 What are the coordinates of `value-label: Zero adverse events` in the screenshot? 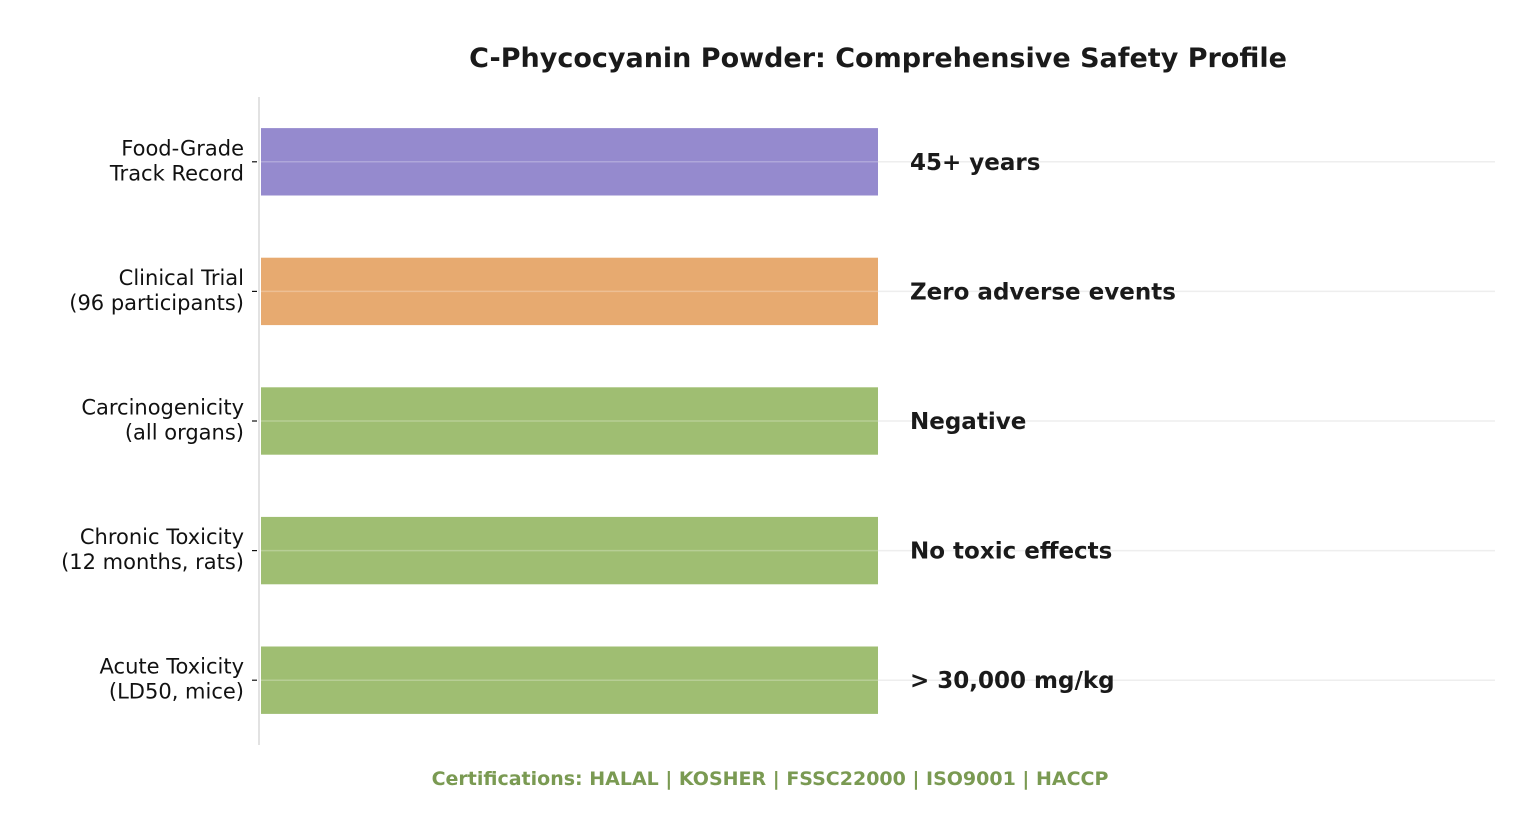 It's located at (1043, 292).